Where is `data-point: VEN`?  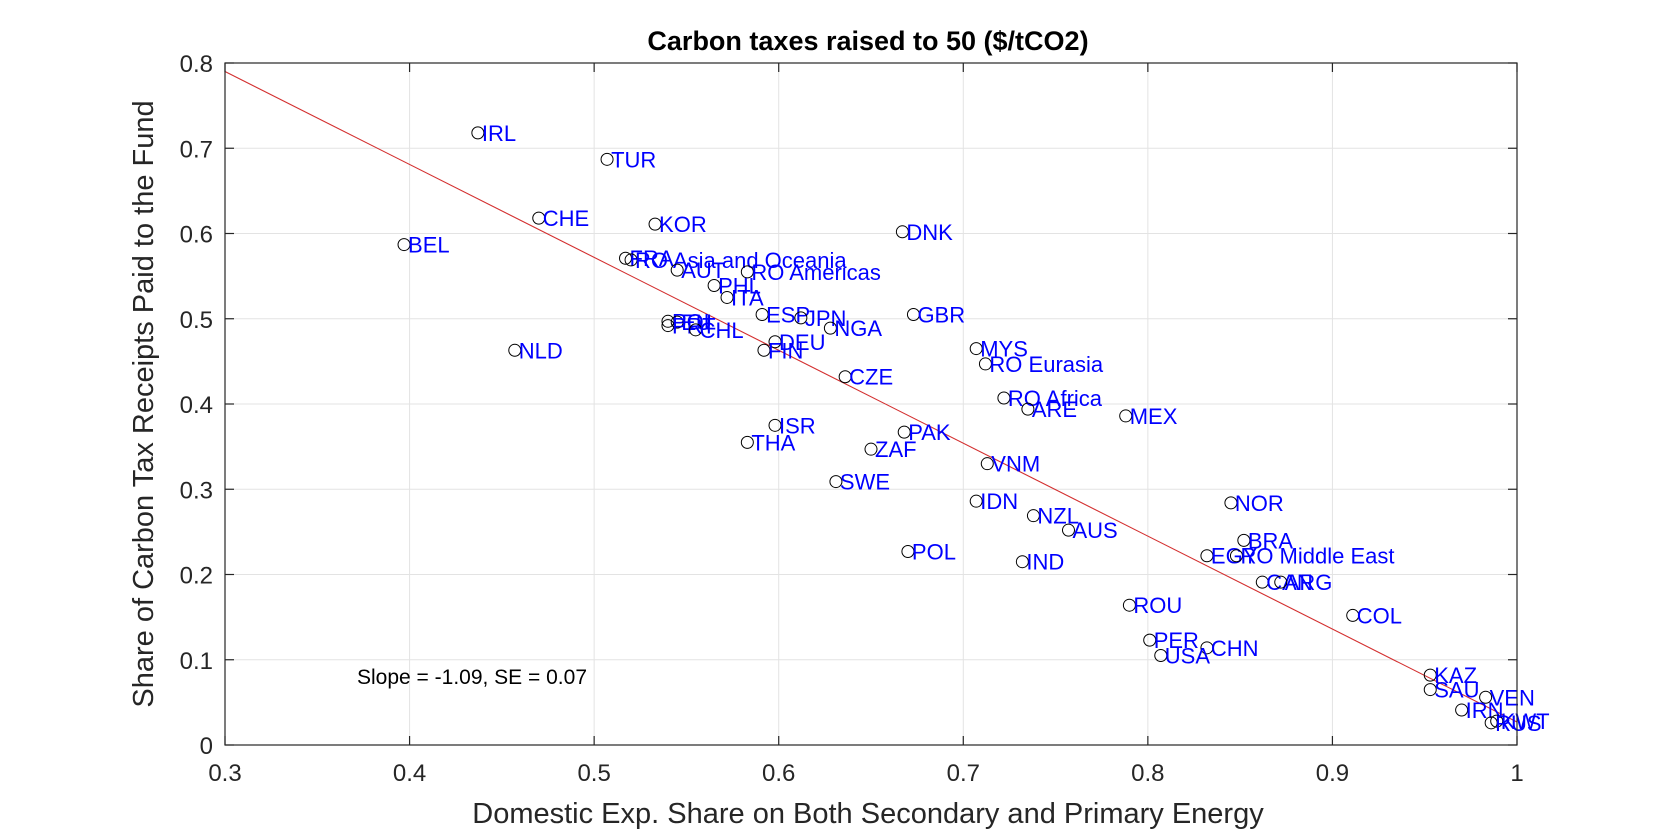 data-point: VEN is located at coordinates (1507, 697).